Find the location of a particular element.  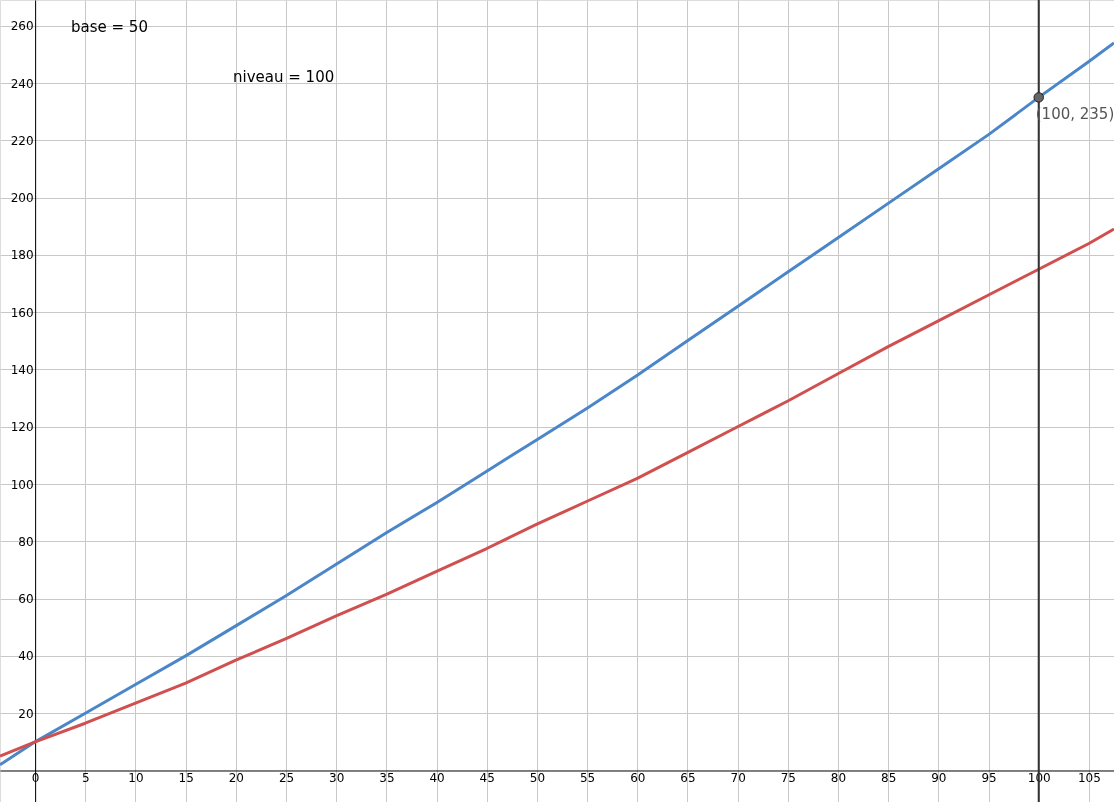

x-tick-label: 25 is located at coordinates (286, 777).